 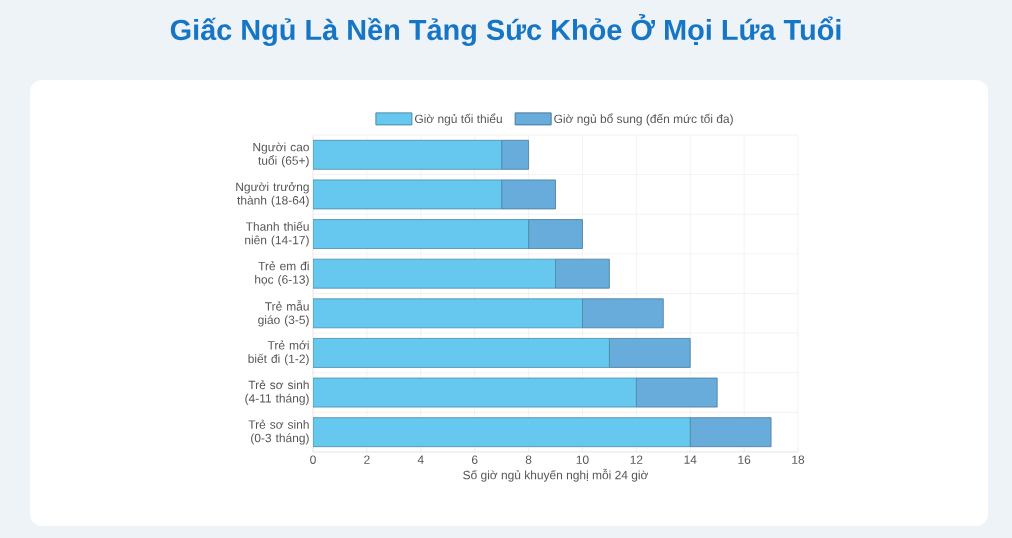 What do you see at coordinates (367, 459) in the screenshot?
I see `x-tick-label: 2` at bounding box center [367, 459].